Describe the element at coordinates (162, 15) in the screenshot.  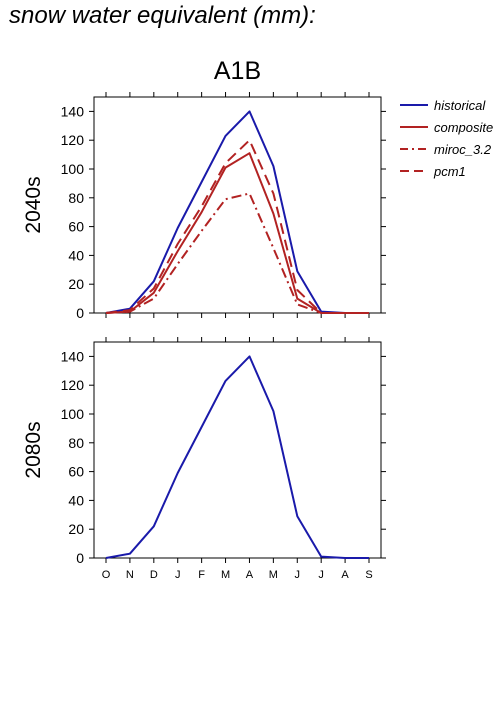
I see `page-title: snow water equivalent (mm):` at that location.